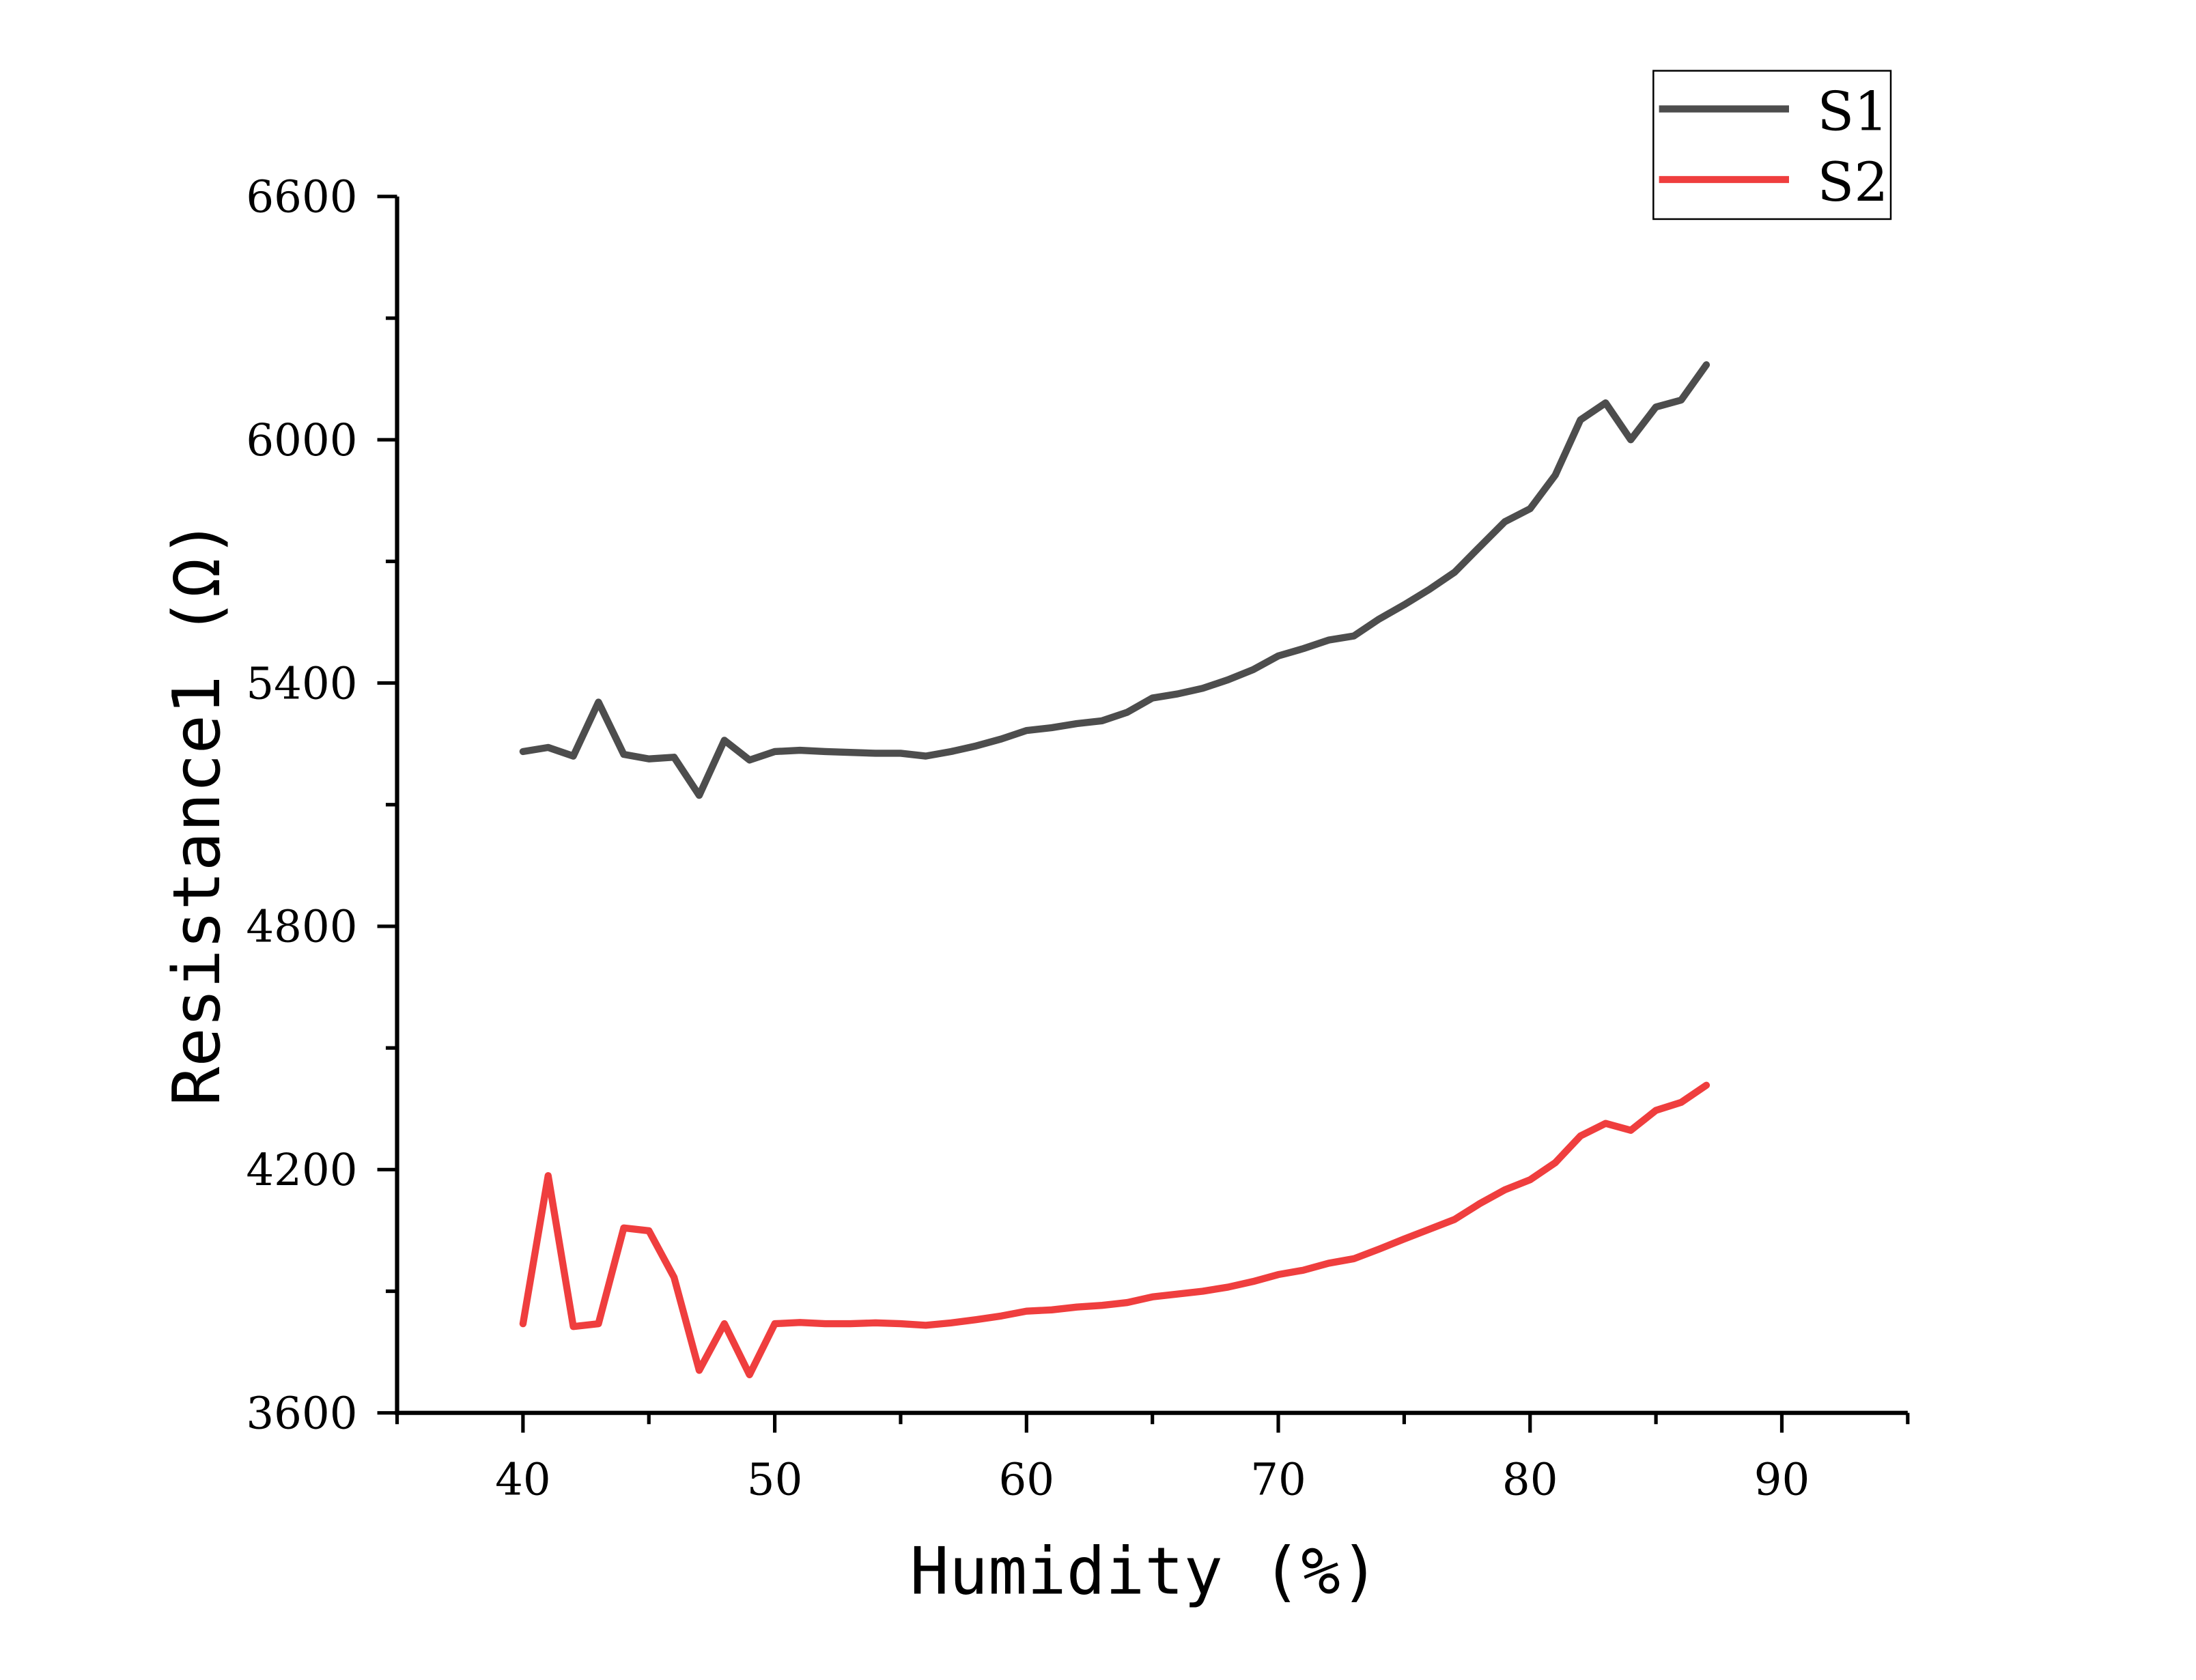 The height and width of the screenshot is (1680, 2196). Describe the element at coordinates (1115, 580) in the screenshot. I see `series-line-s1` at that location.